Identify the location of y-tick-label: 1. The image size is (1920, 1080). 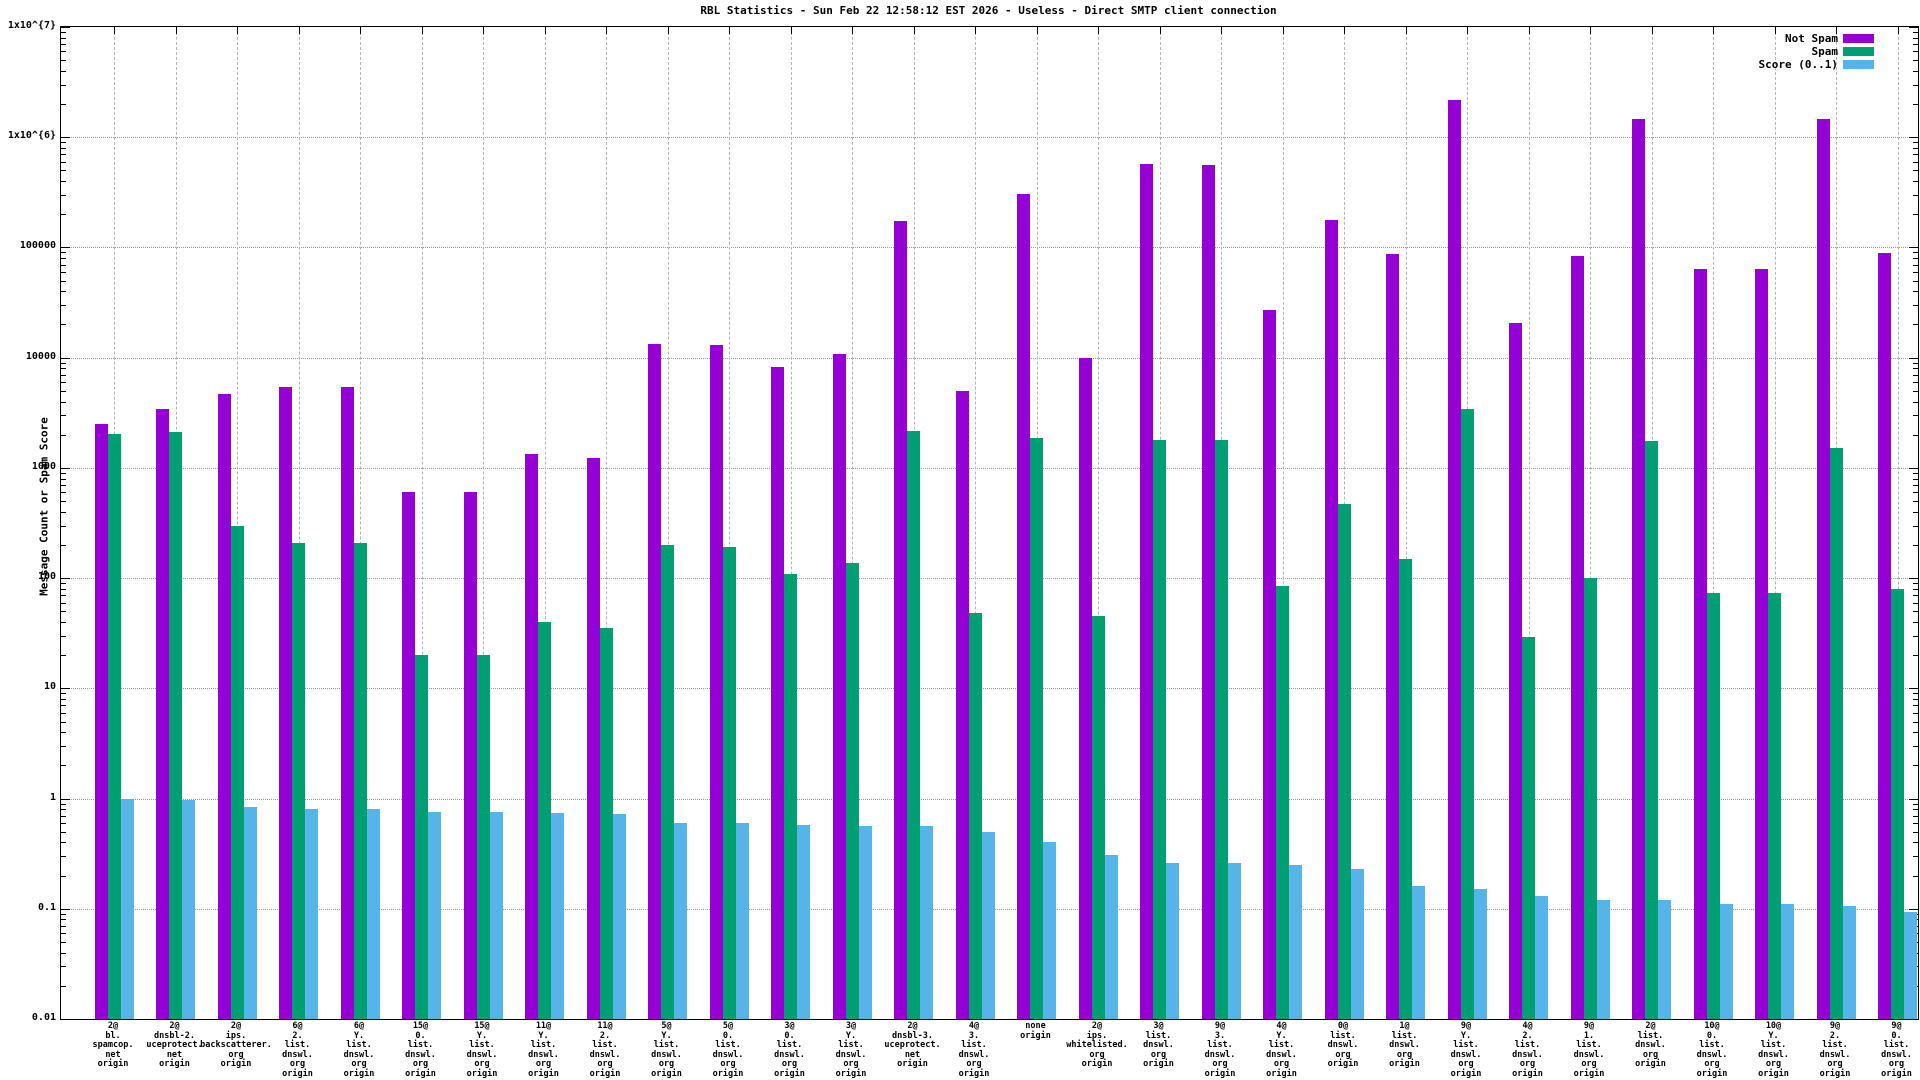
(52, 797).